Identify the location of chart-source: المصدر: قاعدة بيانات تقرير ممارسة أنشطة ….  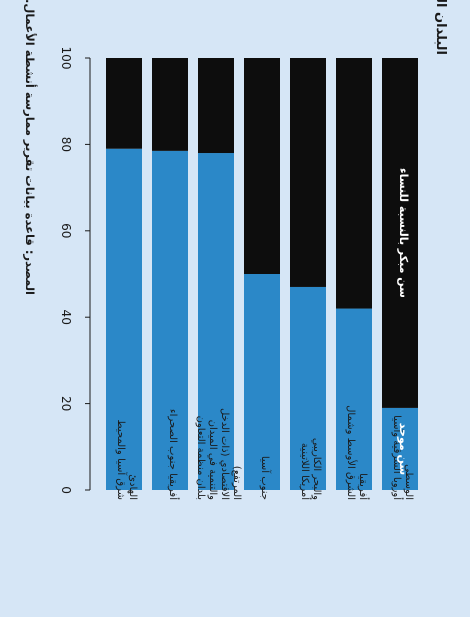
(30, 147).